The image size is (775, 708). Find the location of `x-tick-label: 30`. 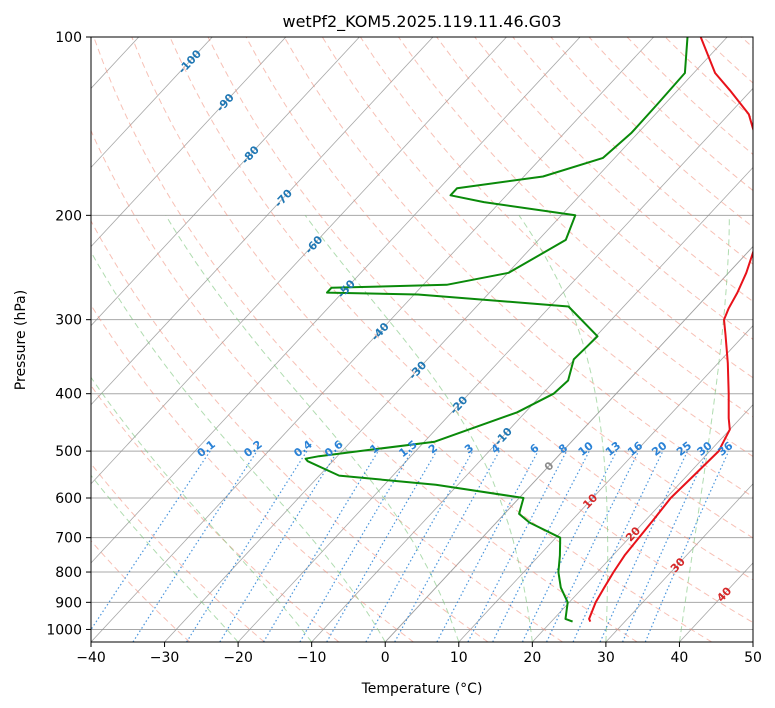

x-tick-label: 30 is located at coordinates (606, 658).